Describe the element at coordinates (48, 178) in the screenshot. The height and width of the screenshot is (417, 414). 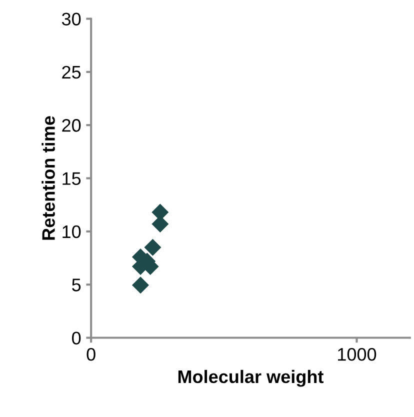
I see `y-axis-title: Retention time` at that location.